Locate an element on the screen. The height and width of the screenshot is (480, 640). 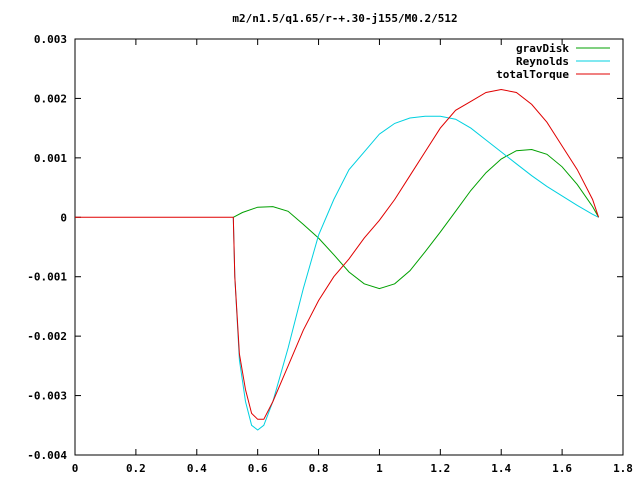
y-tick-label: -0.001 is located at coordinates (47, 277).